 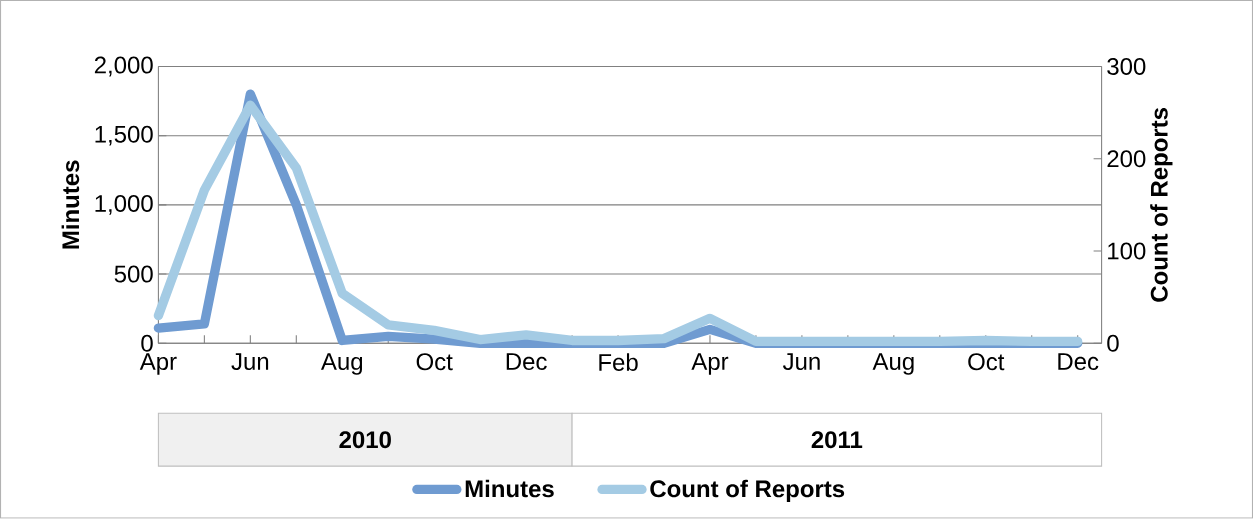 What do you see at coordinates (1113, 343) in the screenshot?
I see `y2-tick-label: 0` at bounding box center [1113, 343].